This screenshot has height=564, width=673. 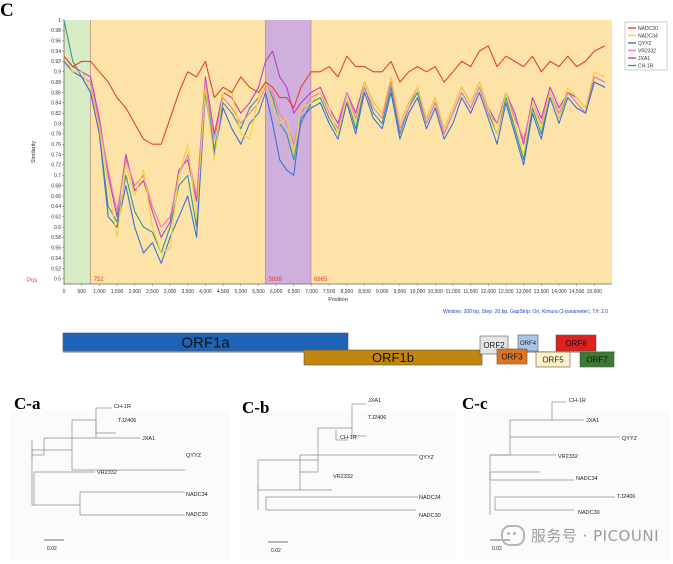 What do you see at coordinates (647, 52) in the screenshot?
I see `legend-entry: VR2332` at bounding box center [647, 52].